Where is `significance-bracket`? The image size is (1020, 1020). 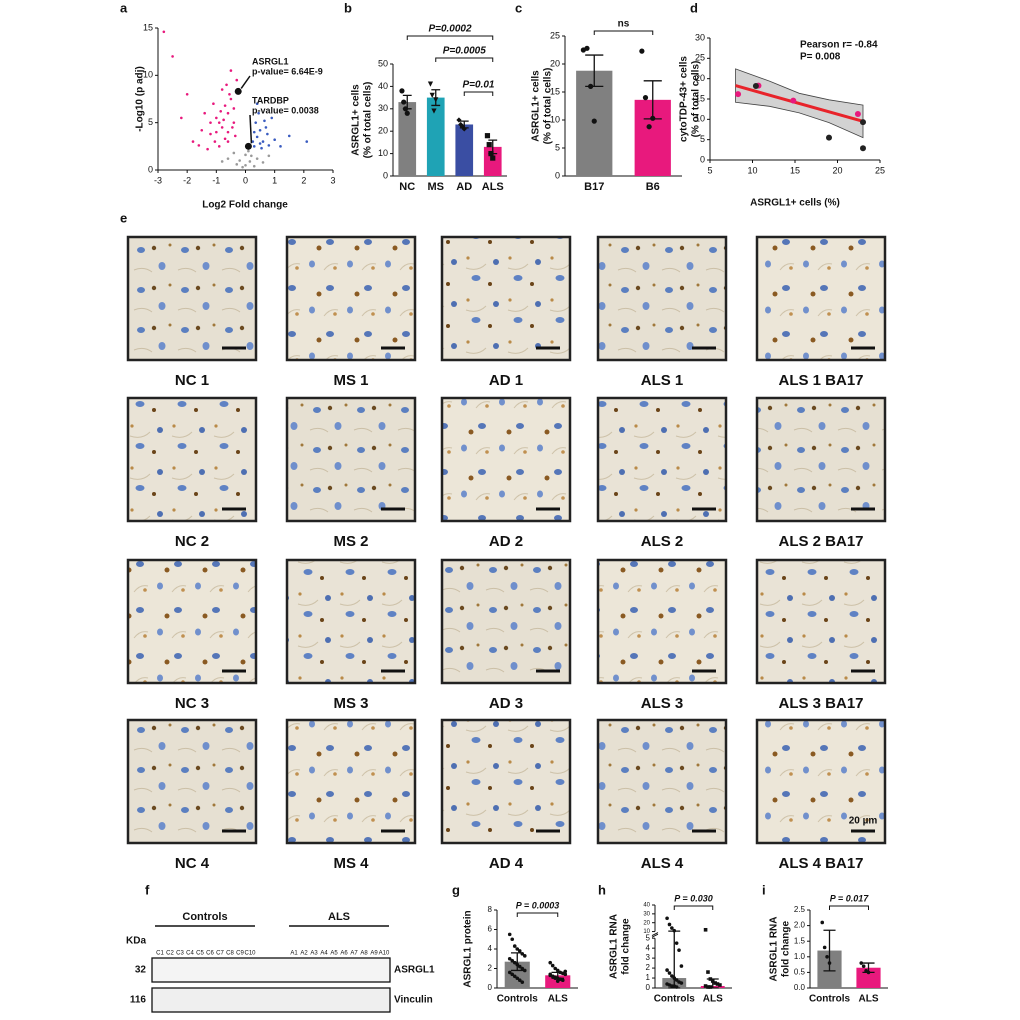
significance-bracket is located at coordinates (464, 59).